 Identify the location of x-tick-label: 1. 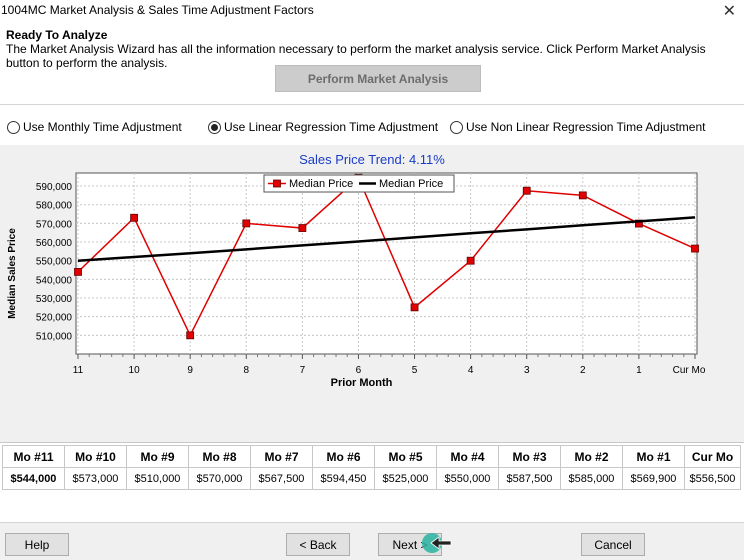
(639, 370).